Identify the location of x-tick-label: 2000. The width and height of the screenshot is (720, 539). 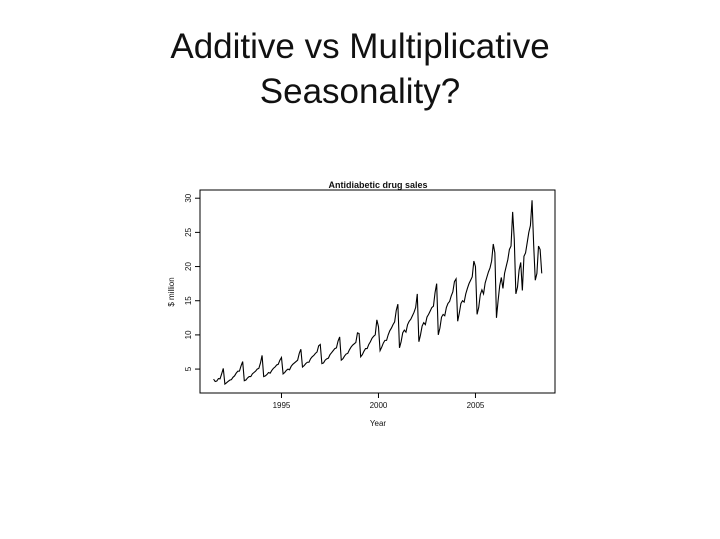
(379, 405).